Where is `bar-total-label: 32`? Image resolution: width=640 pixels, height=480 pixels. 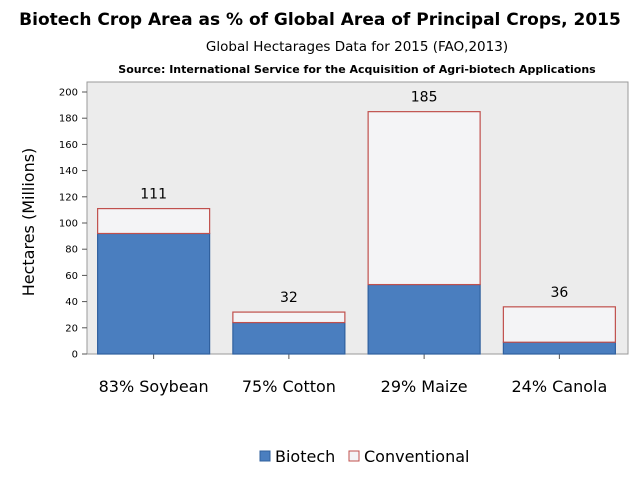
bar-total-label: 32 is located at coordinates (289, 298).